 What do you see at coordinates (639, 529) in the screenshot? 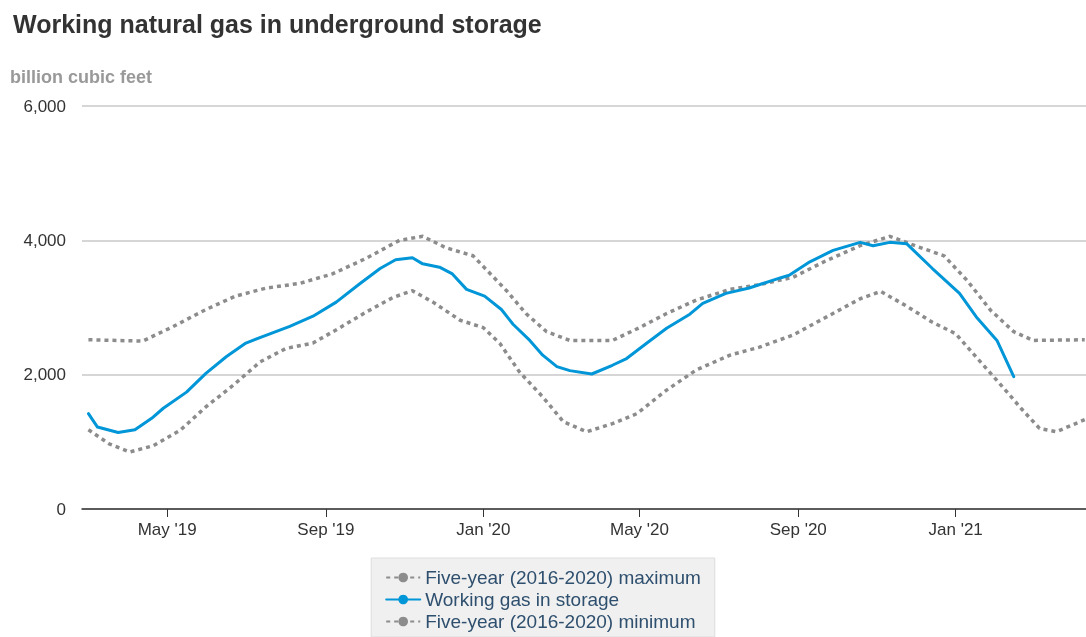
I see `x-tick-label: May '20` at bounding box center [639, 529].